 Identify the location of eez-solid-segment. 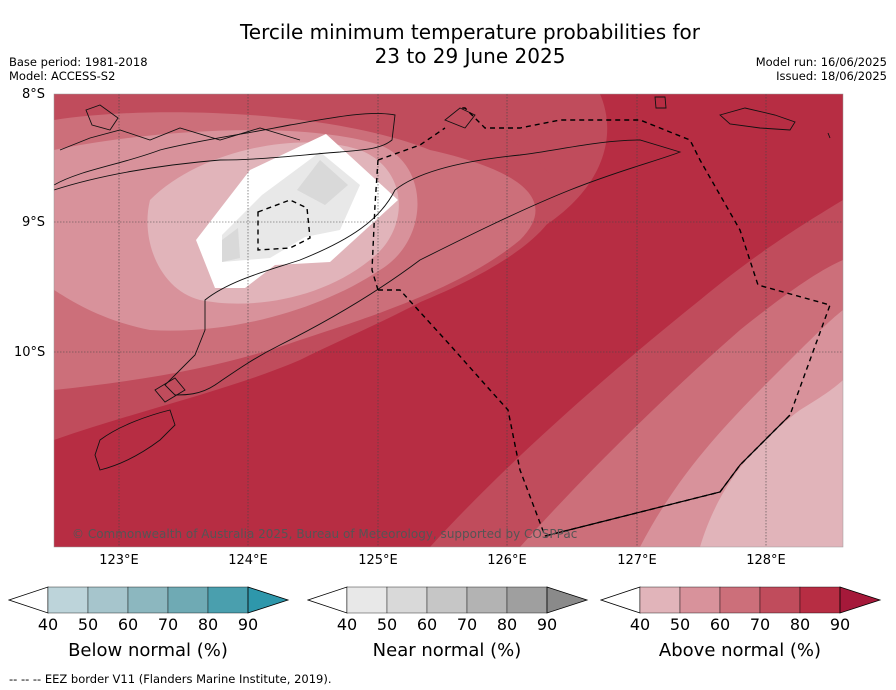
(667, 475).